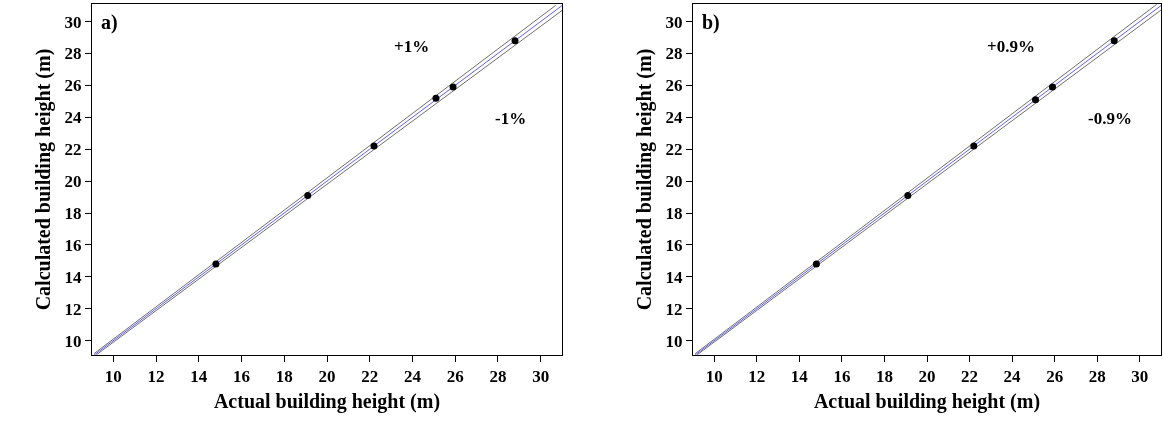 This screenshot has width=1163, height=439. What do you see at coordinates (109, 22) in the screenshot?
I see `annotation: a)` at bounding box center [109, 22].